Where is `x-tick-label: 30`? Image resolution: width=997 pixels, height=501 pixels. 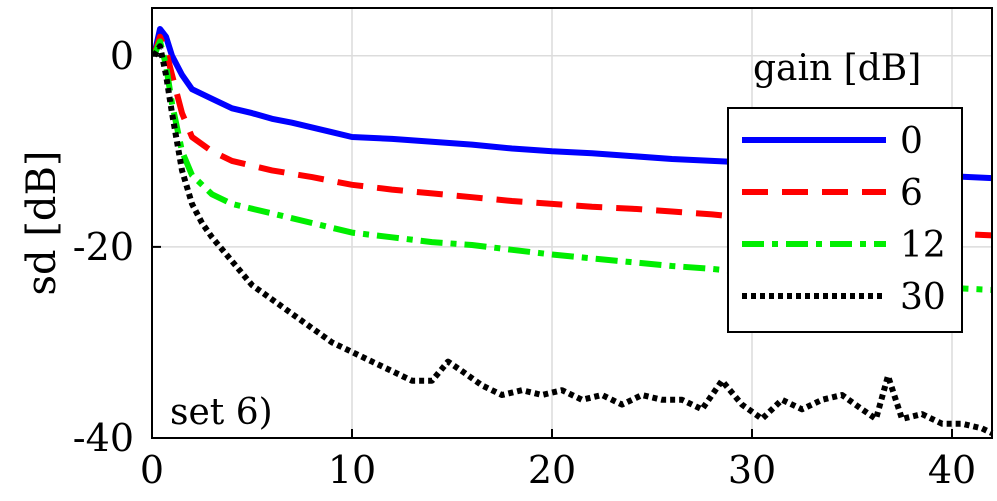
x-tick-label: 30 is located at coordinates (752, 470).